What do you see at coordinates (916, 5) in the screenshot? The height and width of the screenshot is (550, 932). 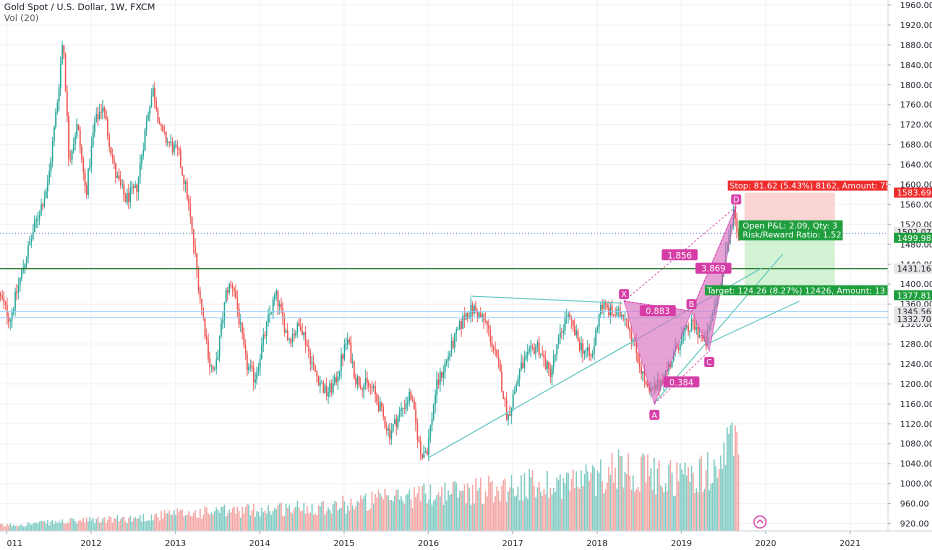 I see `price-axis-label: 1960.00` at bounding box center [916, 5].